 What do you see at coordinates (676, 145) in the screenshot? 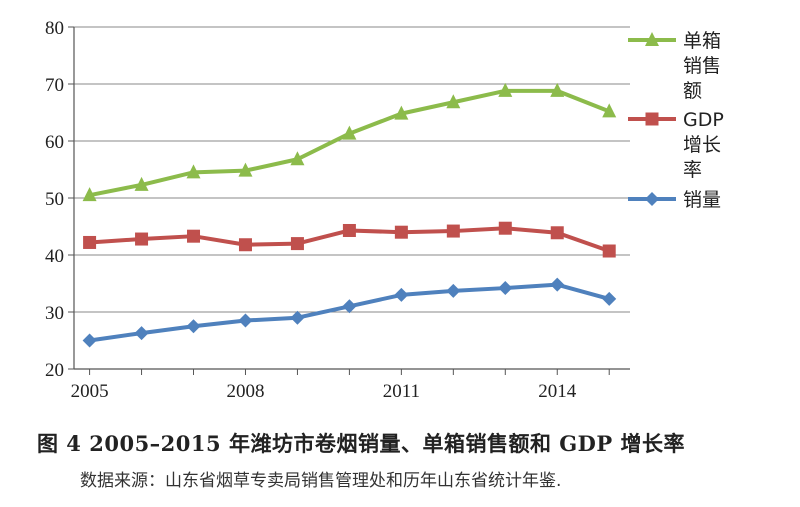
I see `legend-entry: GDP 增长率` at bounding box center [676, 145].